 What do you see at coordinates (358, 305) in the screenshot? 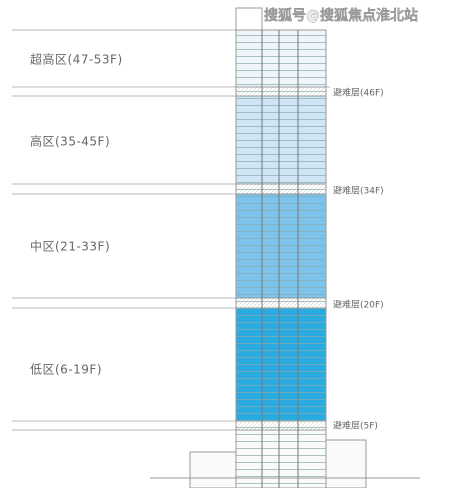
I see `refuge-label: 避难层(20F)` at bounding box center [358, 305].